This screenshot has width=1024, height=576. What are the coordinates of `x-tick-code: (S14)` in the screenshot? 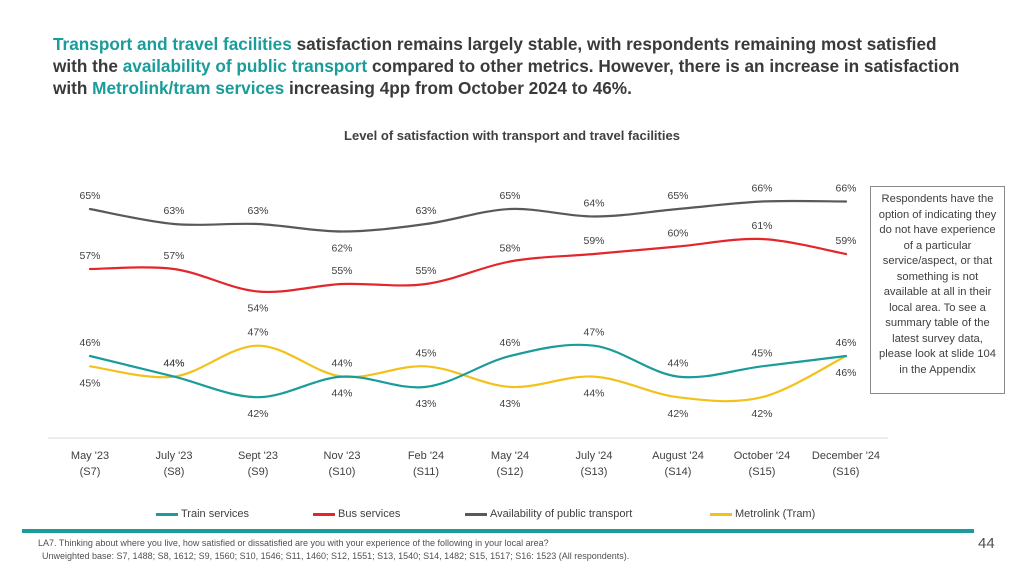 It's located at (678, 472).